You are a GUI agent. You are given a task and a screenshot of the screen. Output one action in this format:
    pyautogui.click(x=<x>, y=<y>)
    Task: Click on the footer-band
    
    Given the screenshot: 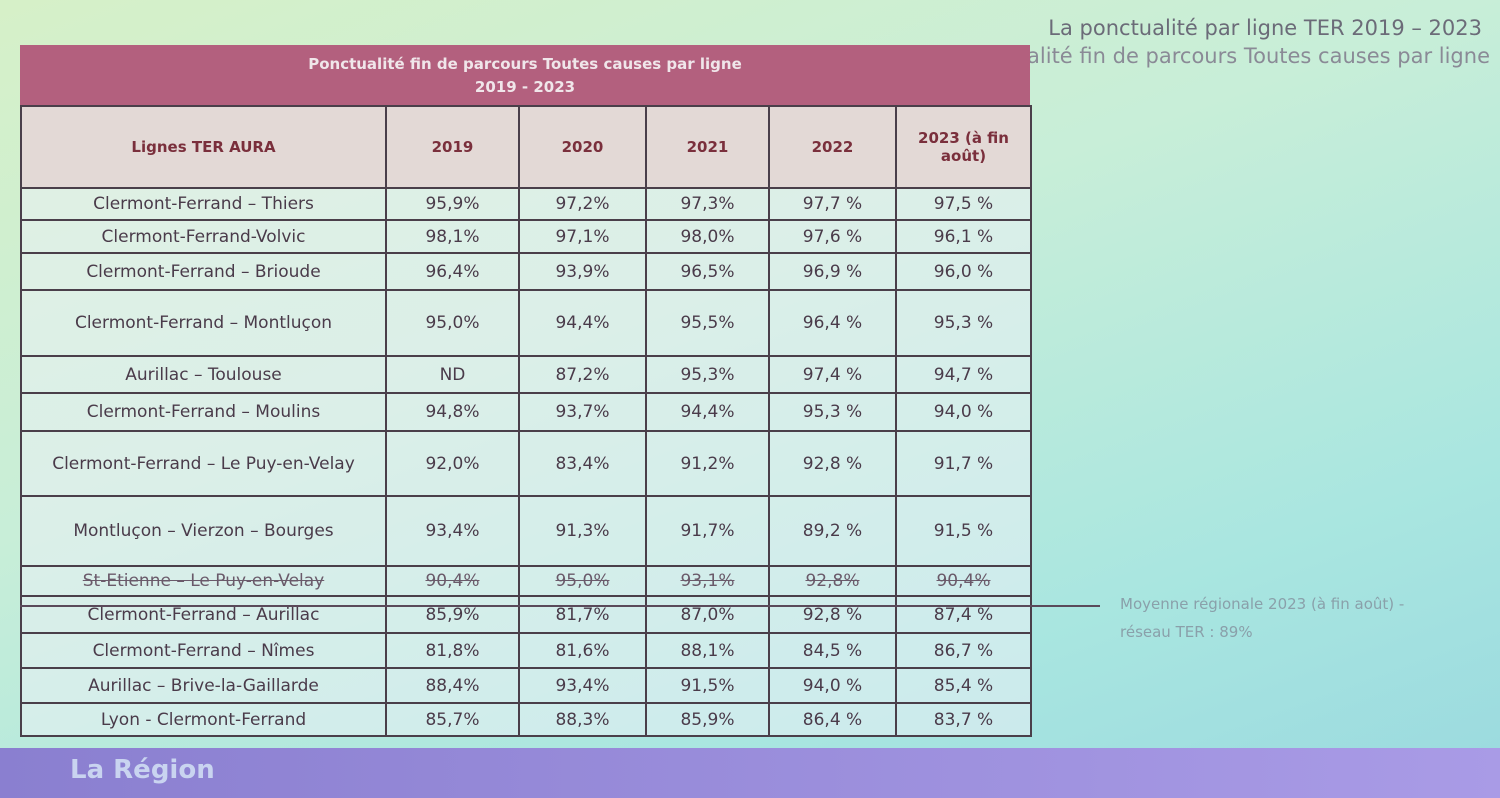 What is the action you would take?
    pyautogui.click(x=750, y=773)
    